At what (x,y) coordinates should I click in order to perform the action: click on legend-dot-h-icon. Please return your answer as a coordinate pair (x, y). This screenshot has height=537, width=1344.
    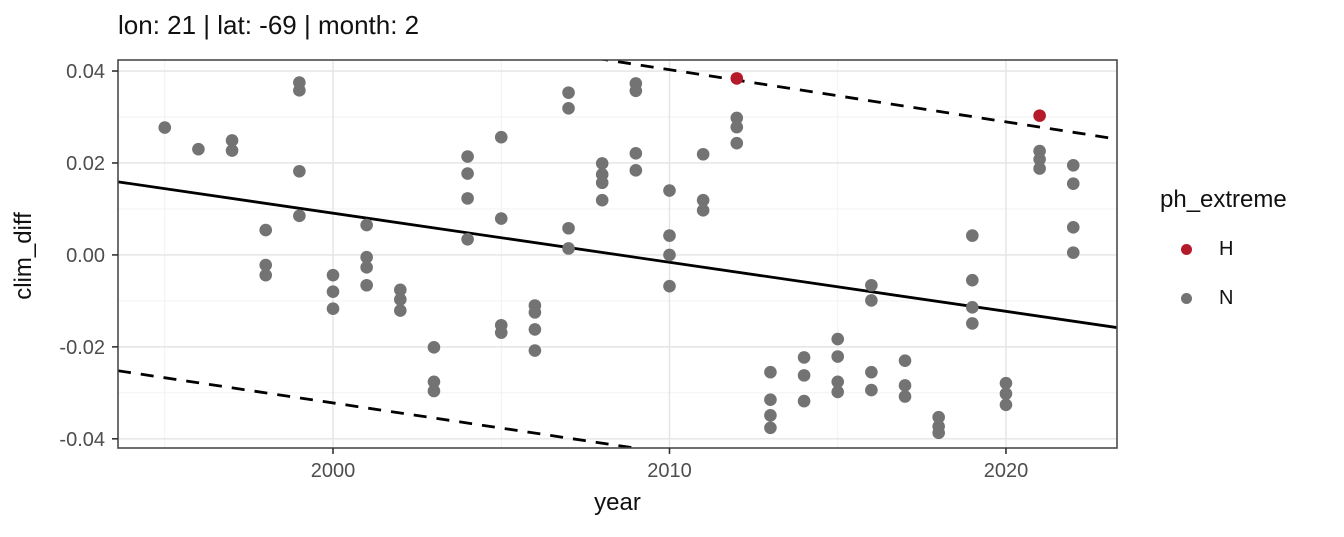
    Looking at the image, I should click on (1186, 249).